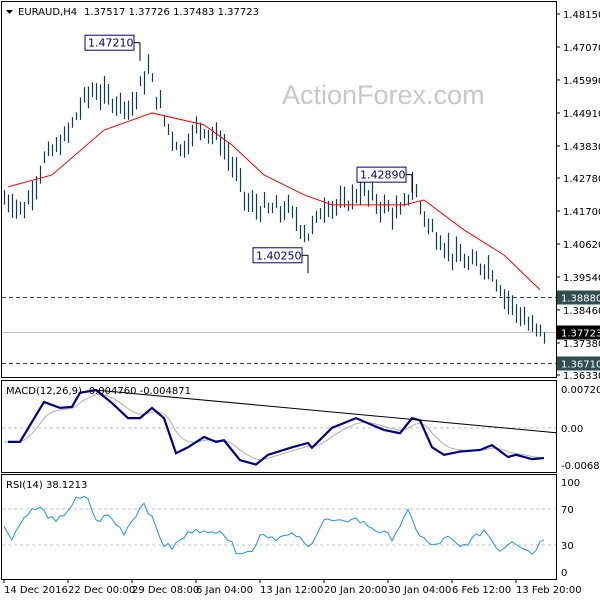  I want to click on rsi-tick-label: 70, so click(567, 510).